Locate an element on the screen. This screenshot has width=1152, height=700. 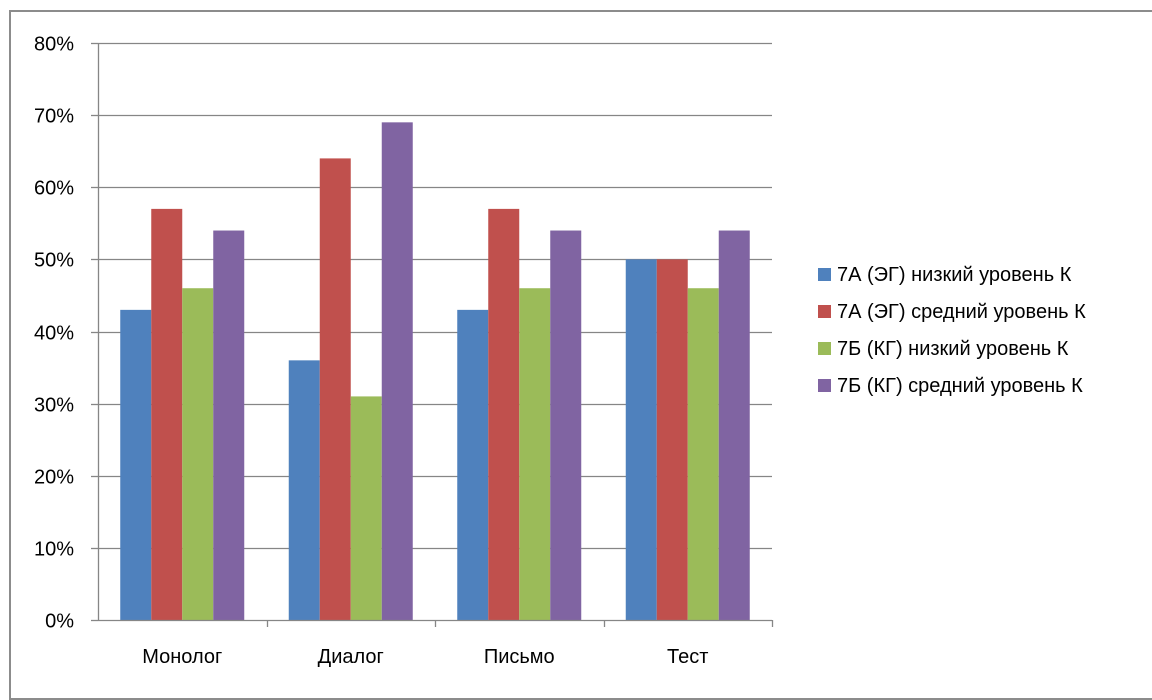
legend-item: 7А (ЭГ) средний уровень К is located at coordinates (952, 312).